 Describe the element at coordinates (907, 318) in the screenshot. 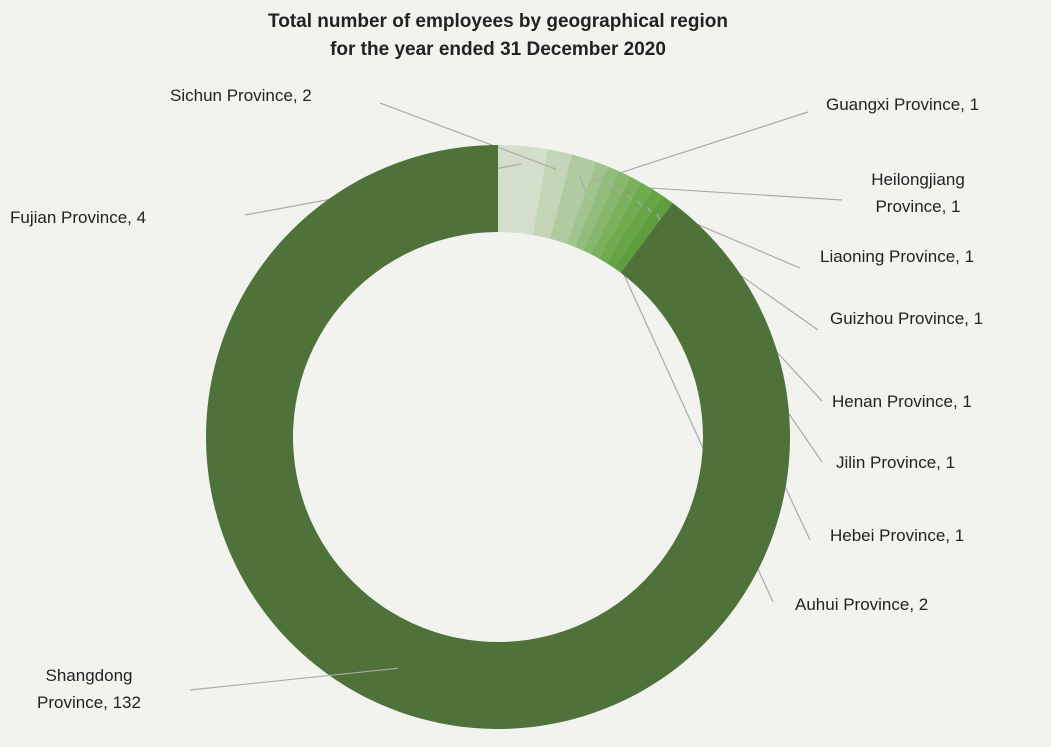

I see `data-label: Guizhou Province, 1` at that location.